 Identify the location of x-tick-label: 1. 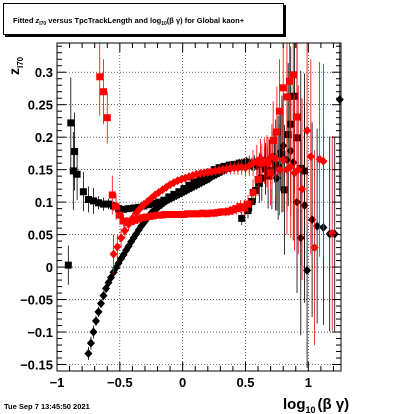
(308, 382).